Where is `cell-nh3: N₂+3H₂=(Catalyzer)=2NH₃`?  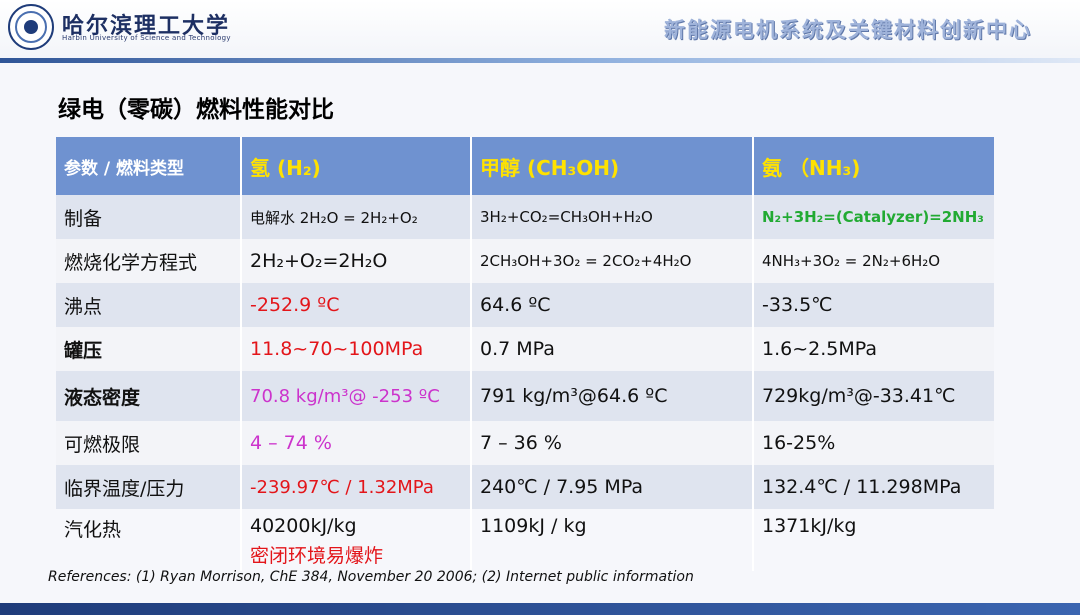
cell-nh3: N₂+3H₂=(Catalyzer)=2NH₃ is located at coordinates (873, 217).